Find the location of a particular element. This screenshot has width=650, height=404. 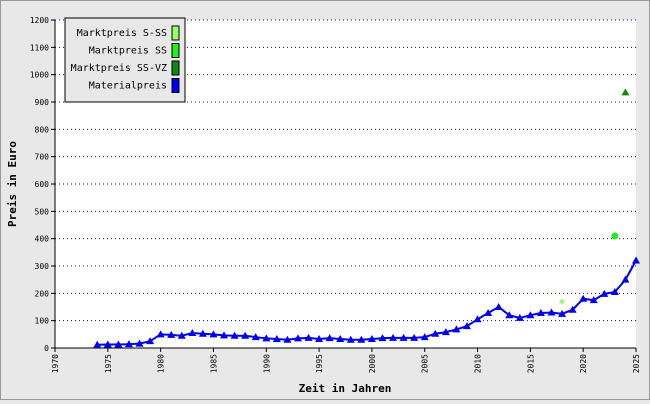

y-axis-title: Preis in Euro is located at coordinates (12, 184).